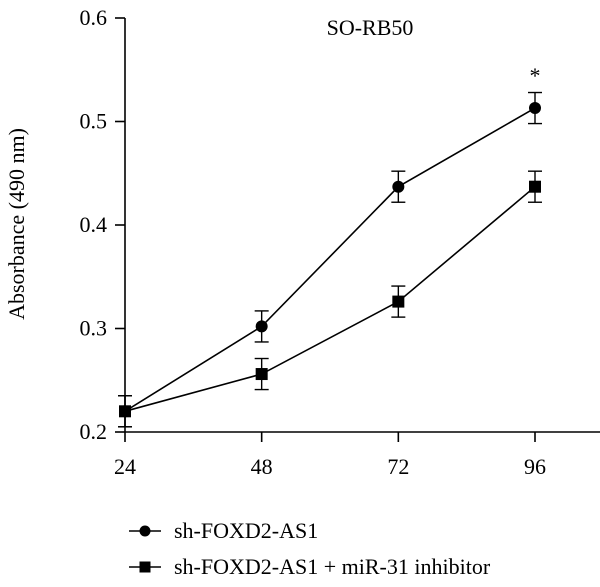 The height and width of the screenshot is (587, 600). I want to click on x-tick-label: 48, so click(262, 466).